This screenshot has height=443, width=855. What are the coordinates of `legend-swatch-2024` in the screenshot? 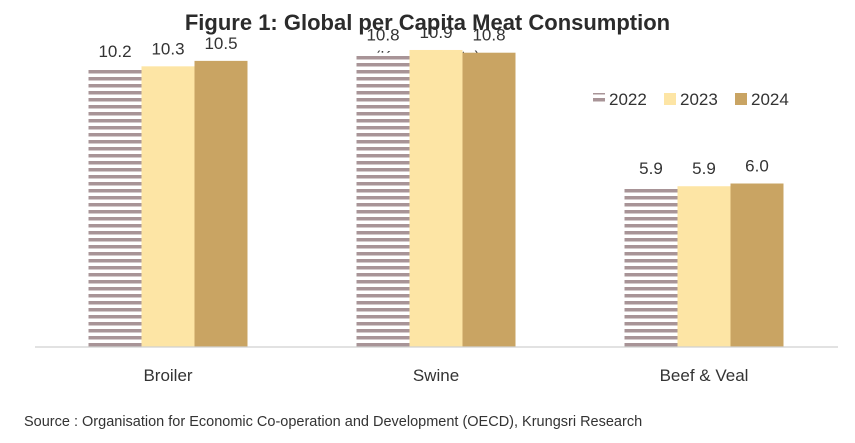 It's located at (741, 99).